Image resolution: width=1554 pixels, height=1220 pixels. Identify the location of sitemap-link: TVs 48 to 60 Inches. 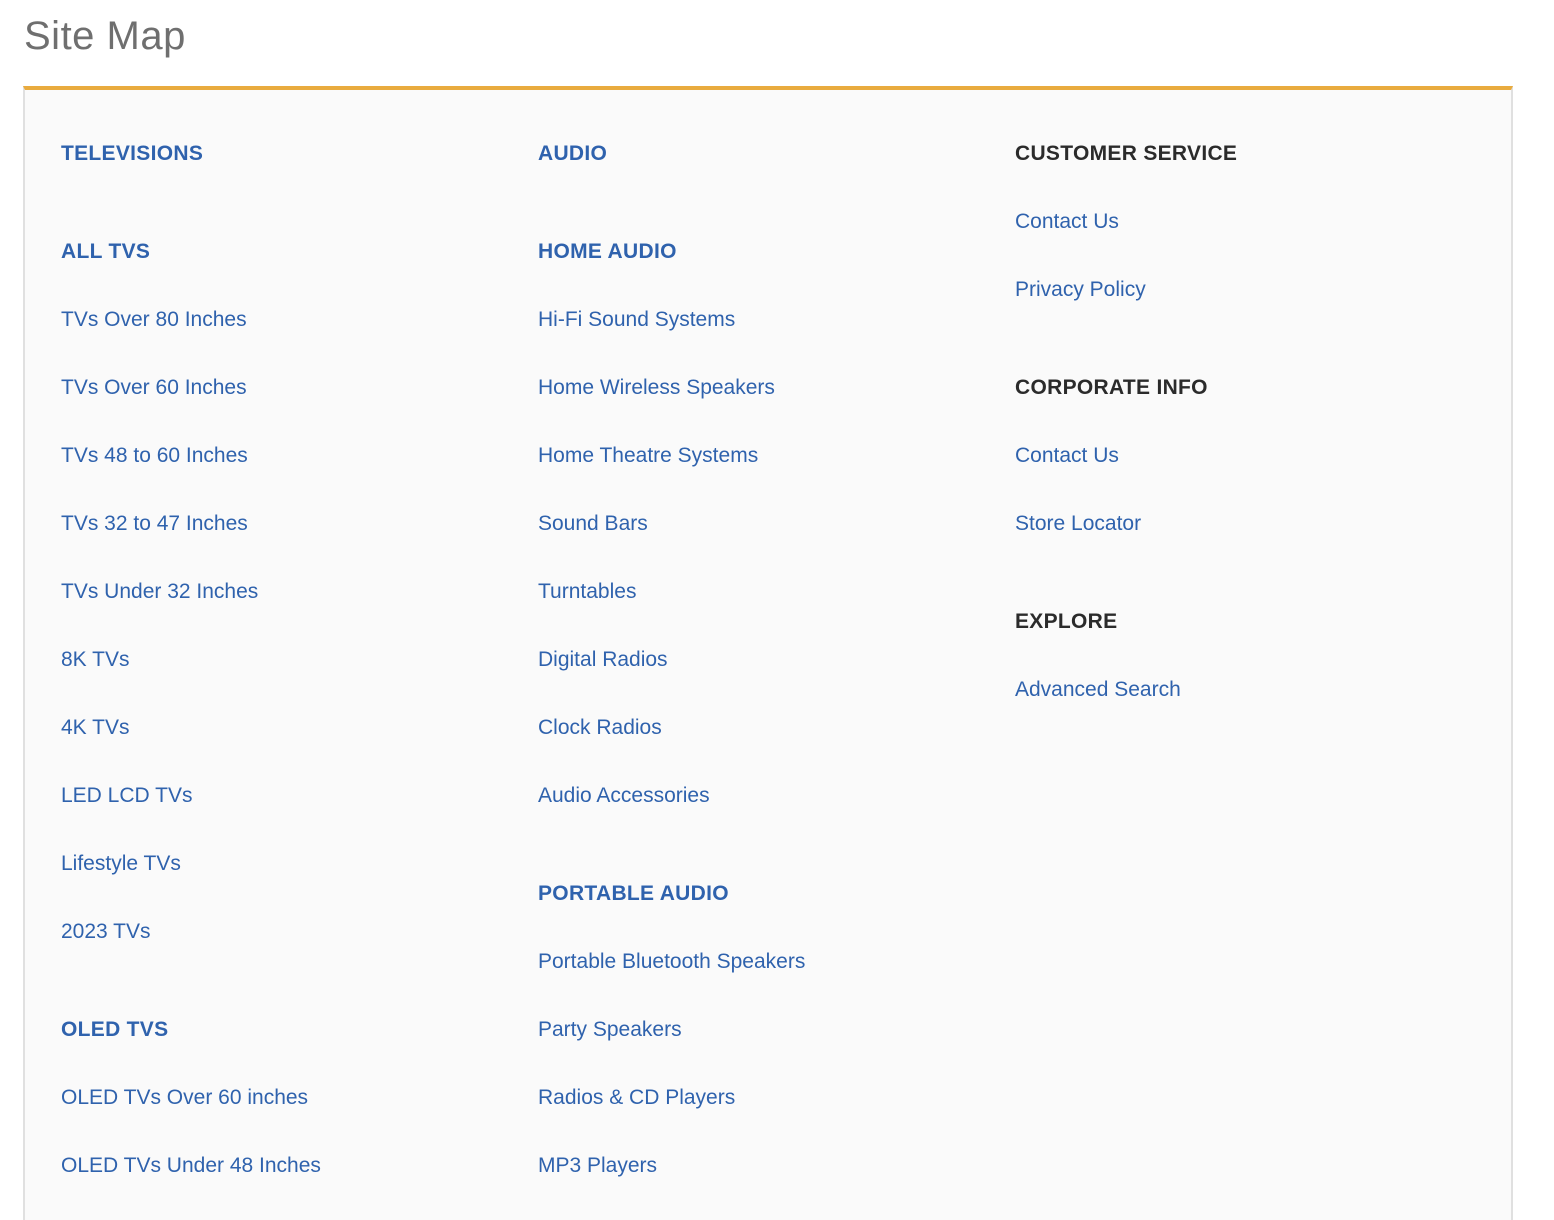
(154, 455).